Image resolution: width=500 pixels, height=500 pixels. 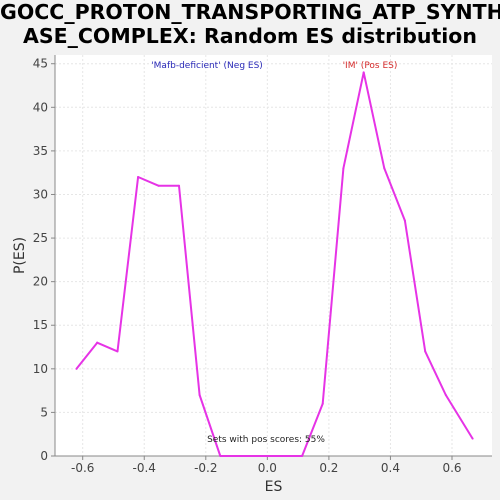 What do you see at coordinates (40, 151) in the screenshot?
I see `y-tick-label: 35` at bounding box center [40, 151].